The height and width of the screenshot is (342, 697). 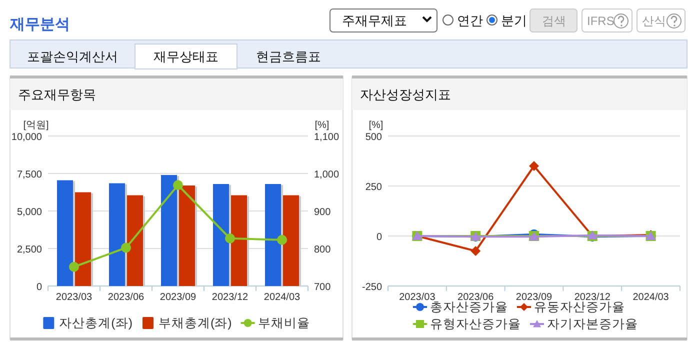 What do you see at coordinates (323, 287) in the screenshot?
I see `y2-tick-label: 700` at bounding box center [323, 287].